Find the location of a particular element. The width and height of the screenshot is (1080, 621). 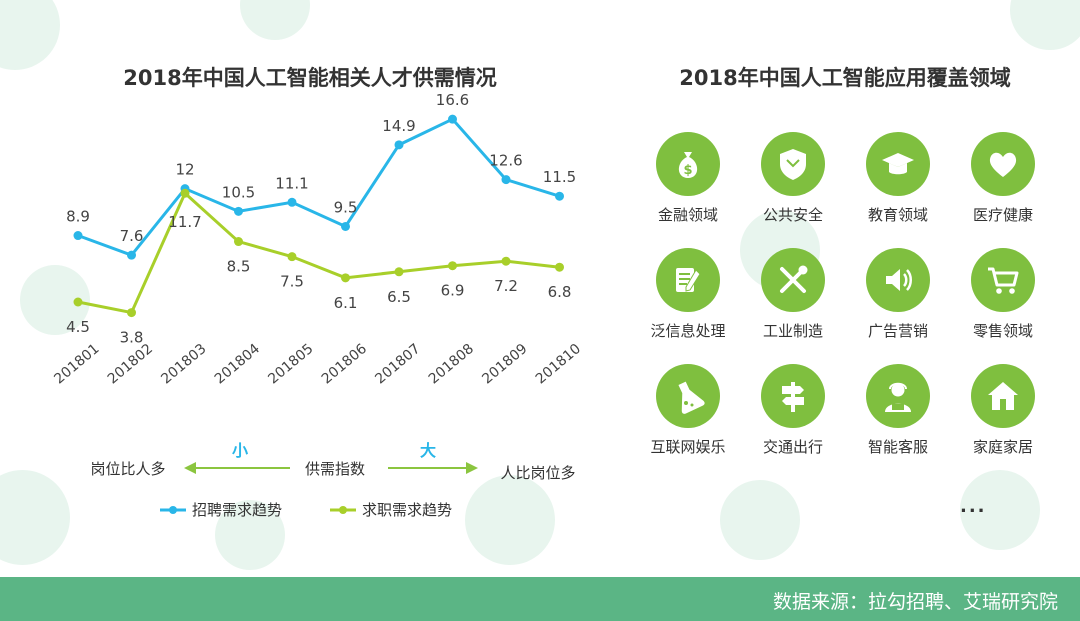

domain-label: 金融领域 is located at coordinates (687, 215).